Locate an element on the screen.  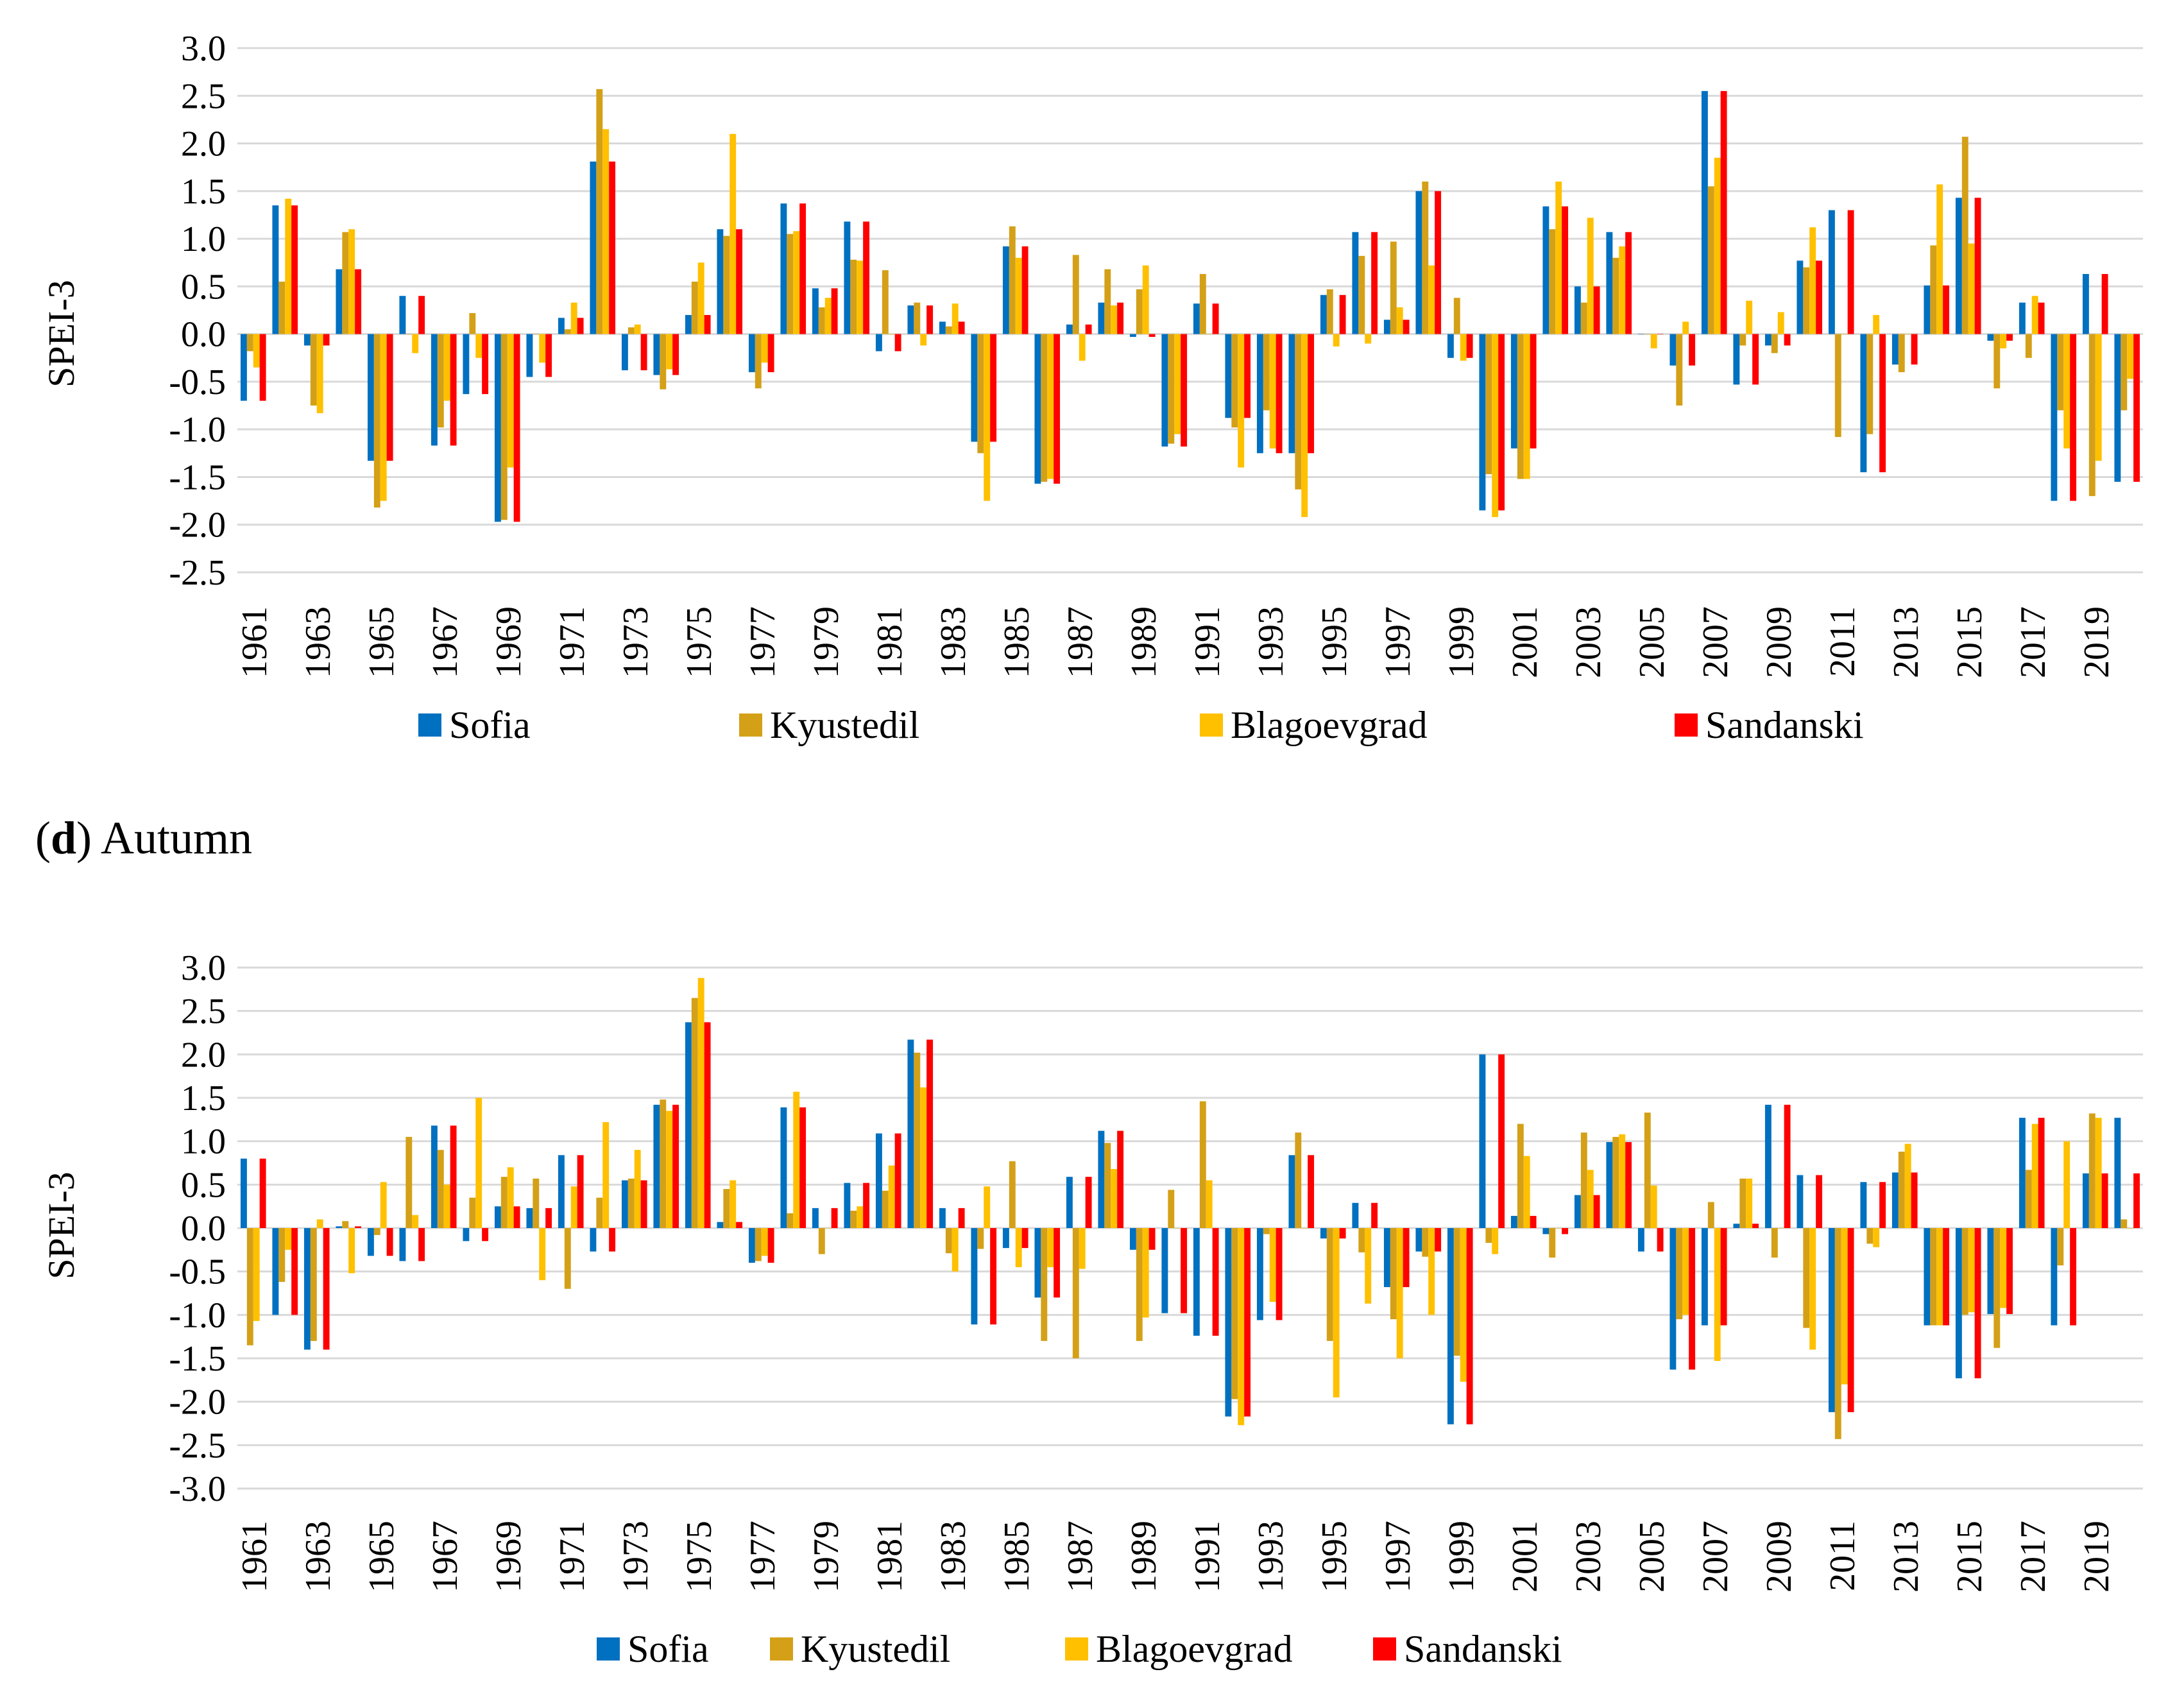
bar-sandanski-2007 is located at coordinates (1723, 1277).